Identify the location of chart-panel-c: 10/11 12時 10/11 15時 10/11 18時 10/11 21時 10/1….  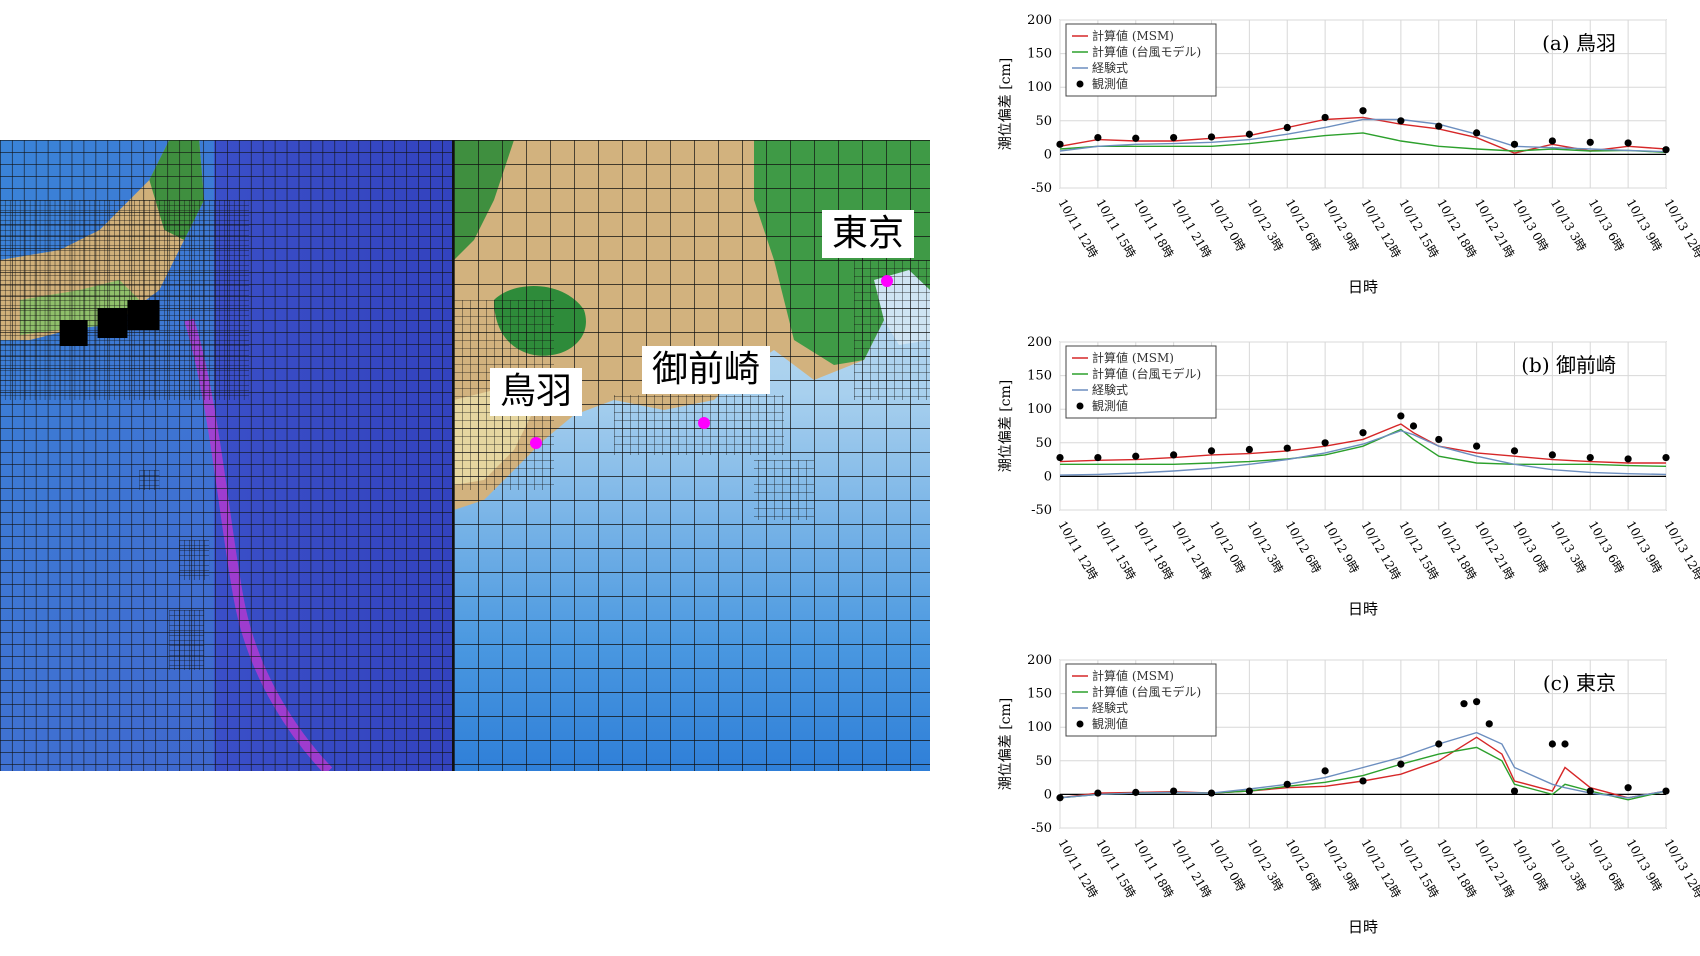
(1340, 798).